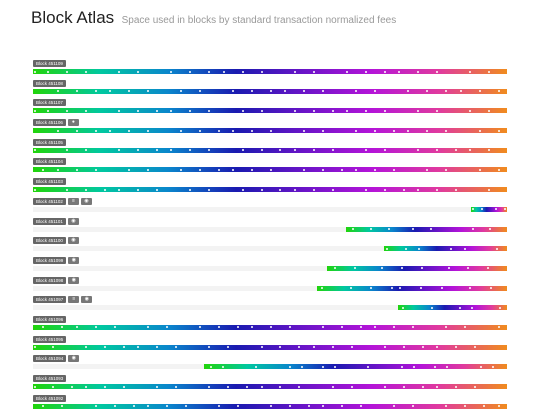 The height and width of the screenshot is (414, 540). I want to click on block-label: Block 451094, so click(50, 359).